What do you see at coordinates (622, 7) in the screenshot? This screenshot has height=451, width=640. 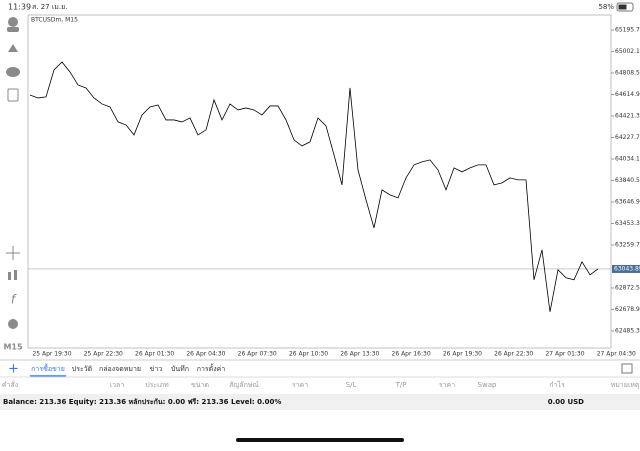 I see `battery-level` at bounding box center [622, 7].